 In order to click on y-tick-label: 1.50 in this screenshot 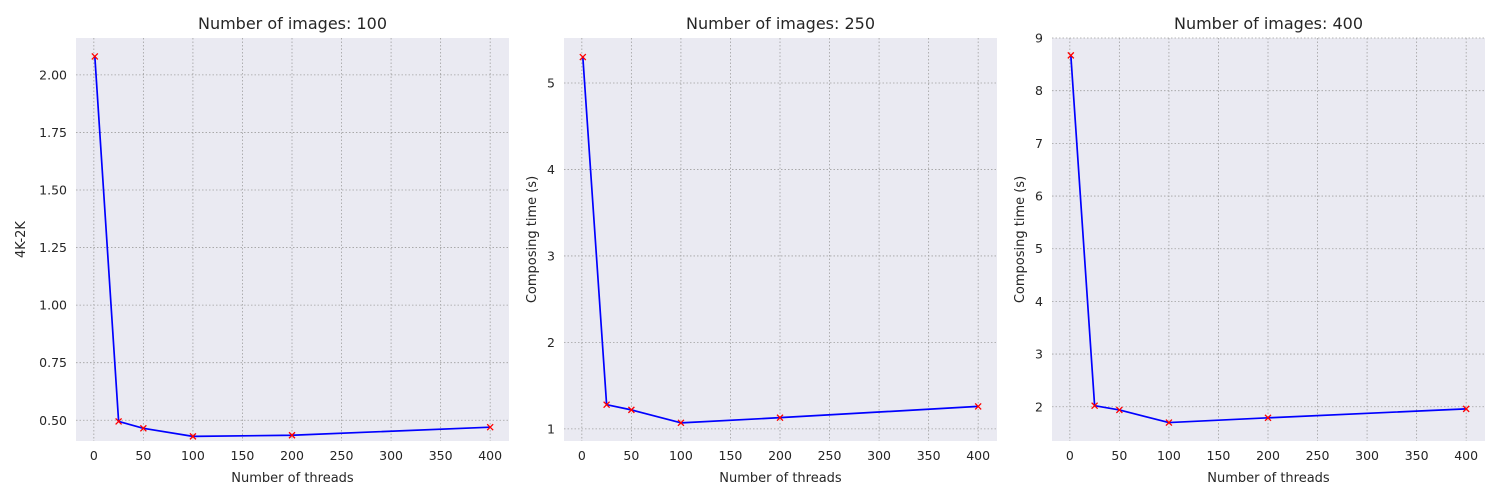, I will do `click(53, 189)`.